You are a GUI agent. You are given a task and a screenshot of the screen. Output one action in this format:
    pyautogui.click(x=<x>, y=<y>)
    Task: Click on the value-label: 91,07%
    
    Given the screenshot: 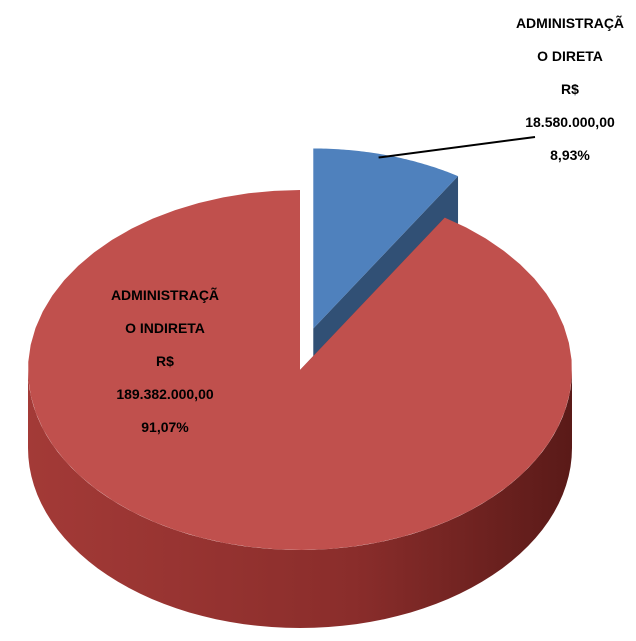 What is the action you would take?
    pyautogui.click(x=165, y=427)
    